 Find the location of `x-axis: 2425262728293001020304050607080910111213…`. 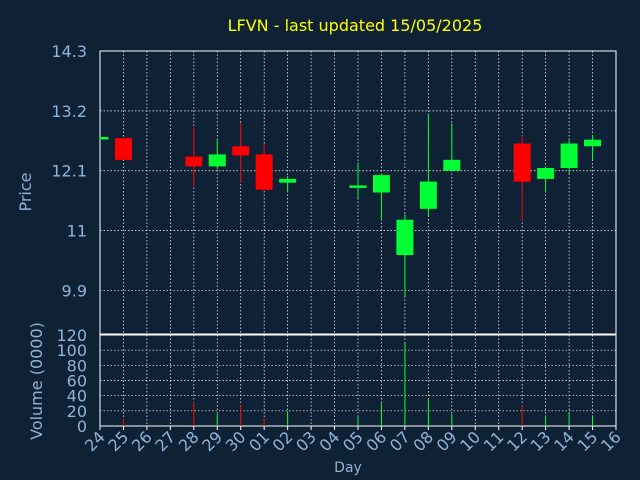

x-axis: 2425262728293001020304050607080910111213… is located at coordinates (353, 440).